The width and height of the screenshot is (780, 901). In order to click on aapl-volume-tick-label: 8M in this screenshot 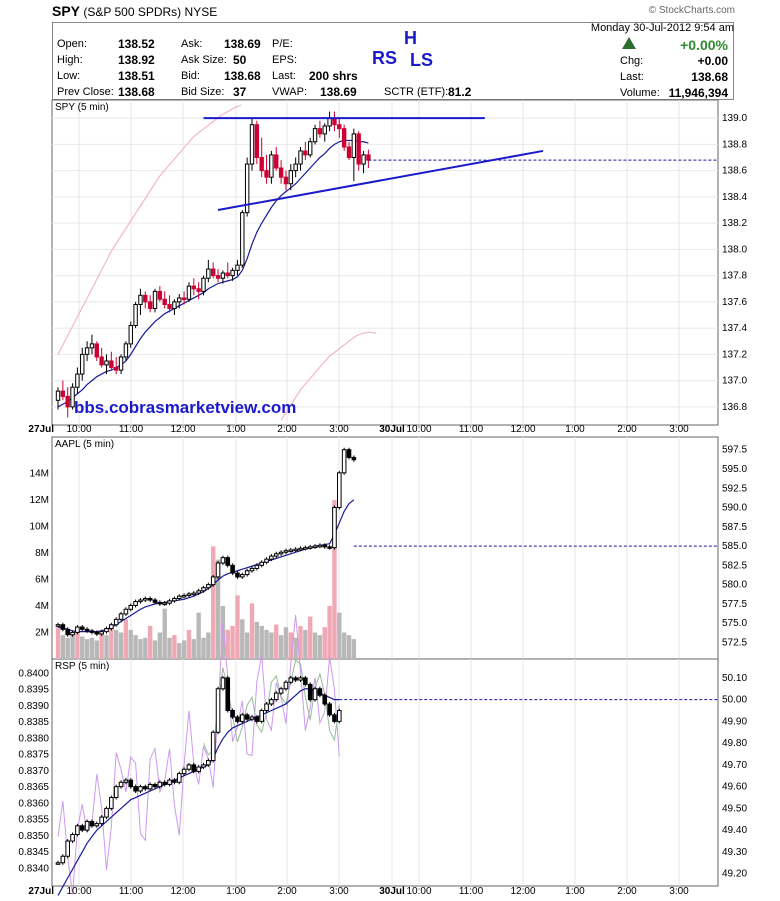, I will do `click(42, 553)`.